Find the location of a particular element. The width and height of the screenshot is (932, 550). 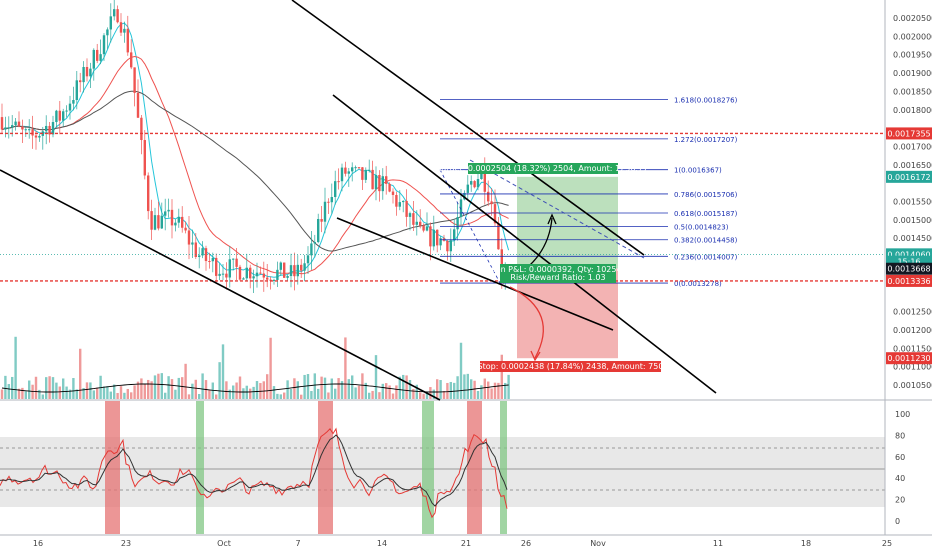

dashed-channel-line is located at coordinates (557, 209).